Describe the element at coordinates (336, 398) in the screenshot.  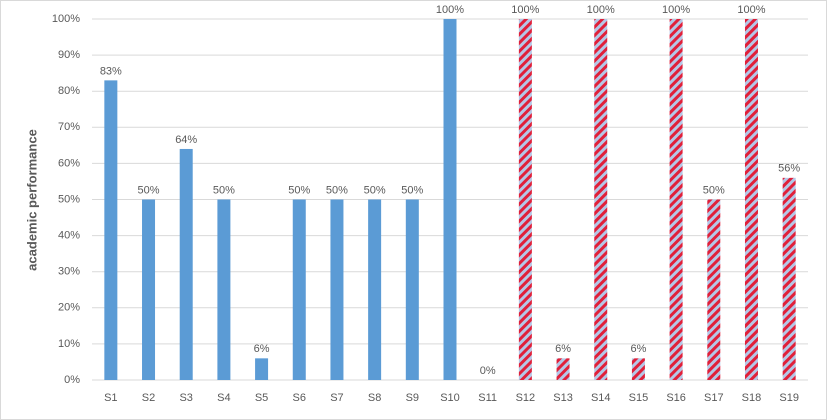
I see `x-tick-label: S7` at that location.